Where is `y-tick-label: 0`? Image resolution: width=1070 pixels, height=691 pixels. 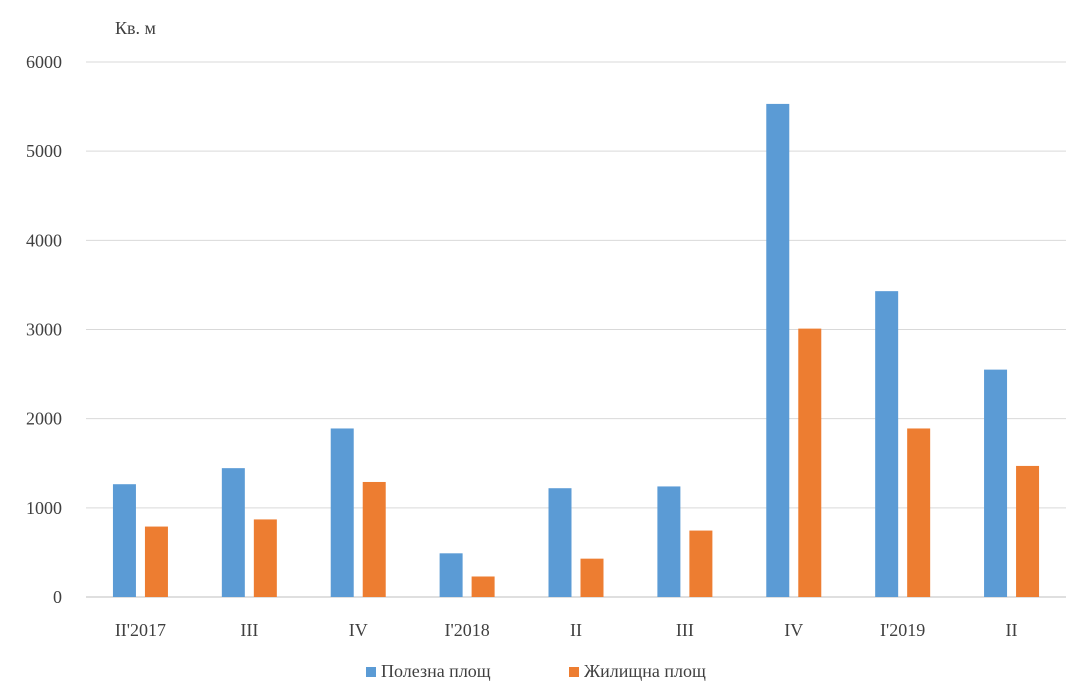 y-tick-label: 0 is located at coordinates (57, 597).